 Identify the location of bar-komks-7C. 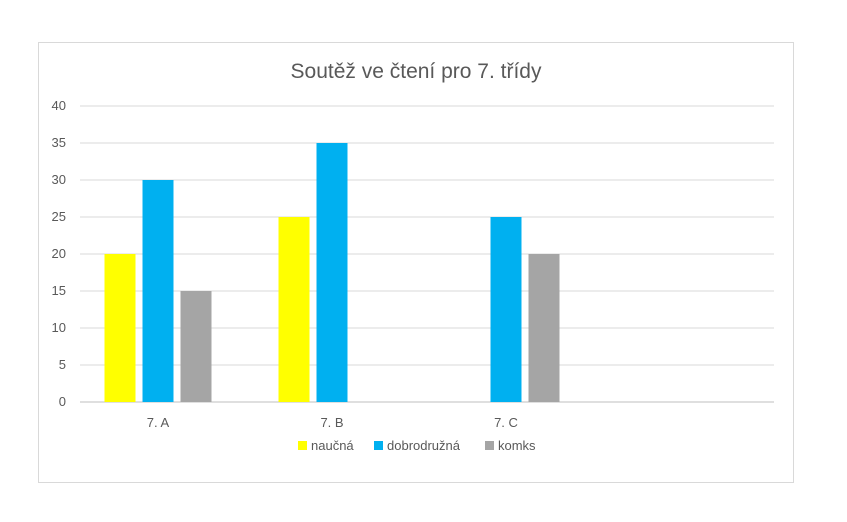
(544, 328).